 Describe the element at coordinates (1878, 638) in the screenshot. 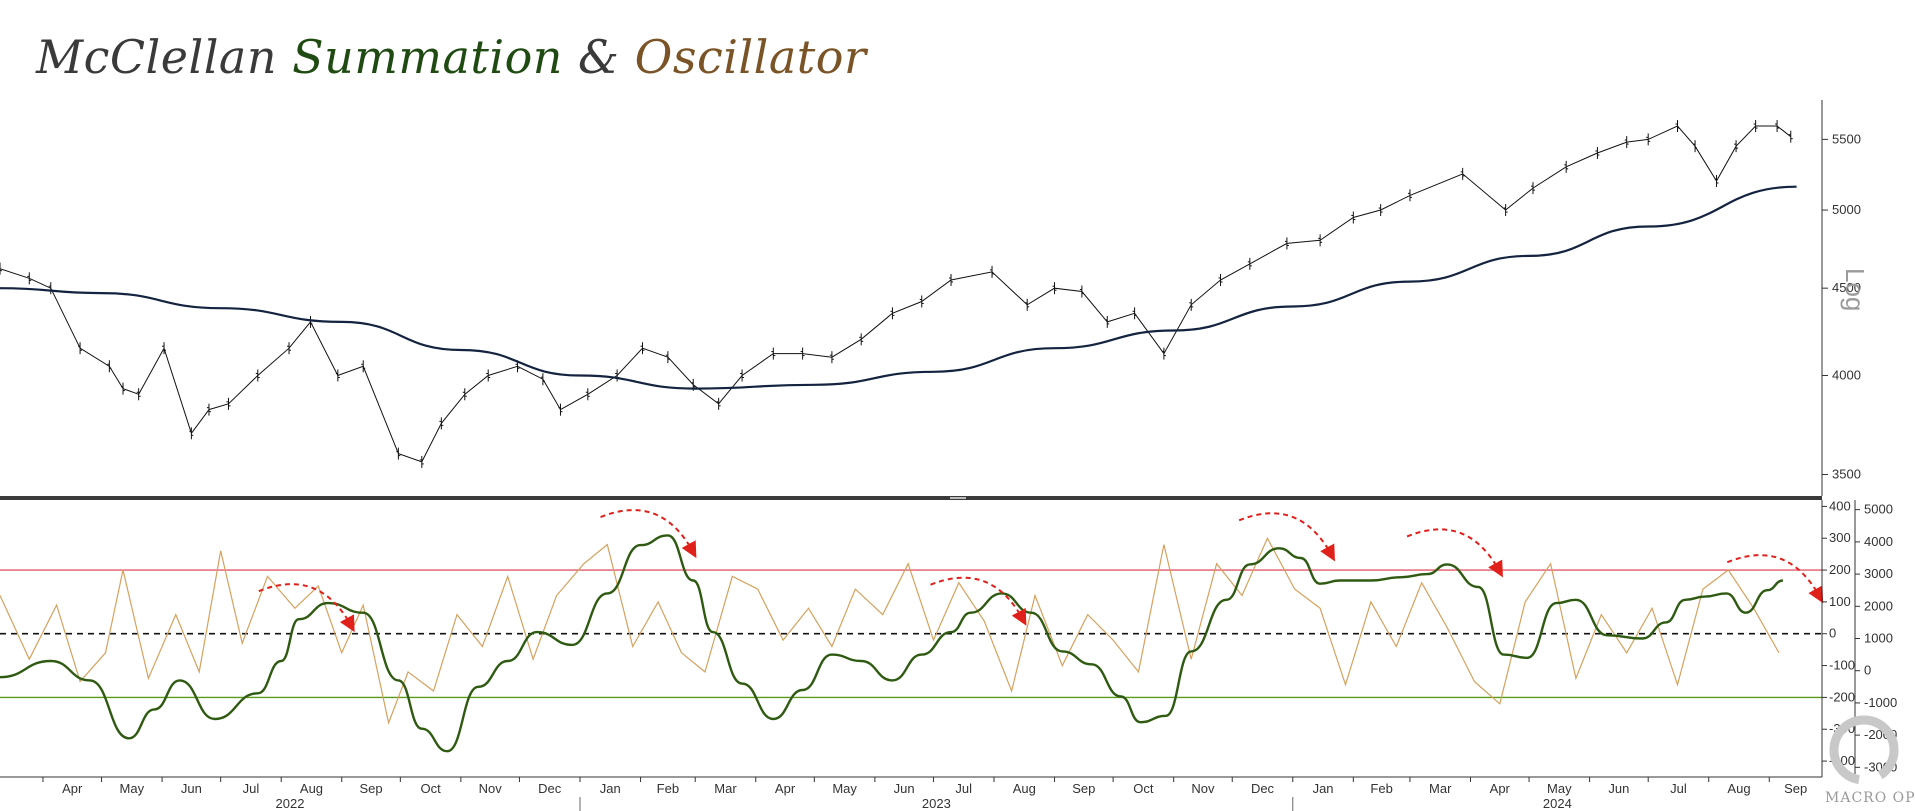

I see `sum-tick-label: 1000` at that location.